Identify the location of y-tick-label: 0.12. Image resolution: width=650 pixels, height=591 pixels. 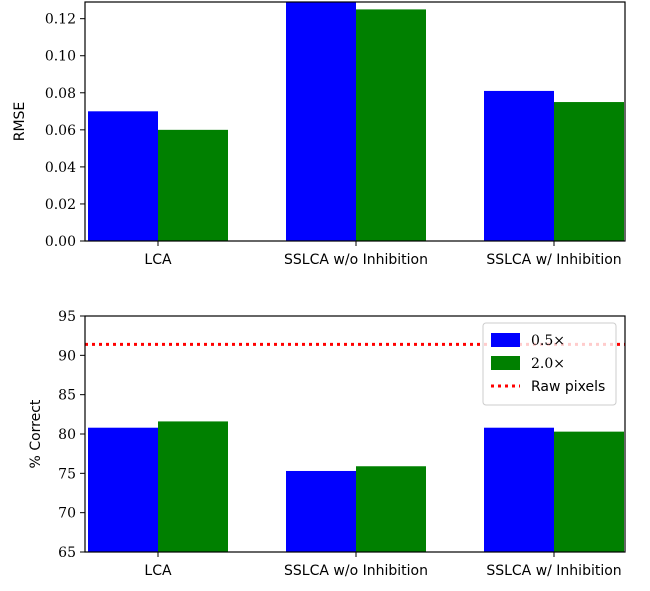
(60, 20).